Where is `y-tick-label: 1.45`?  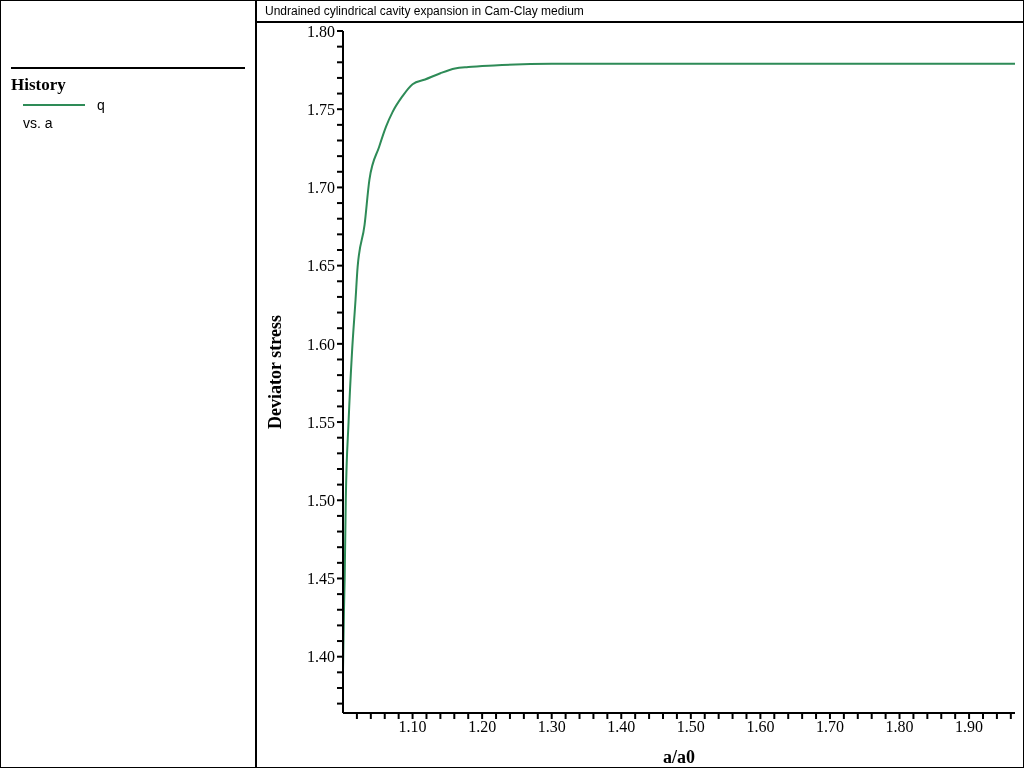 y-tick-label: 1.45 is located at coordinates (321, 579).